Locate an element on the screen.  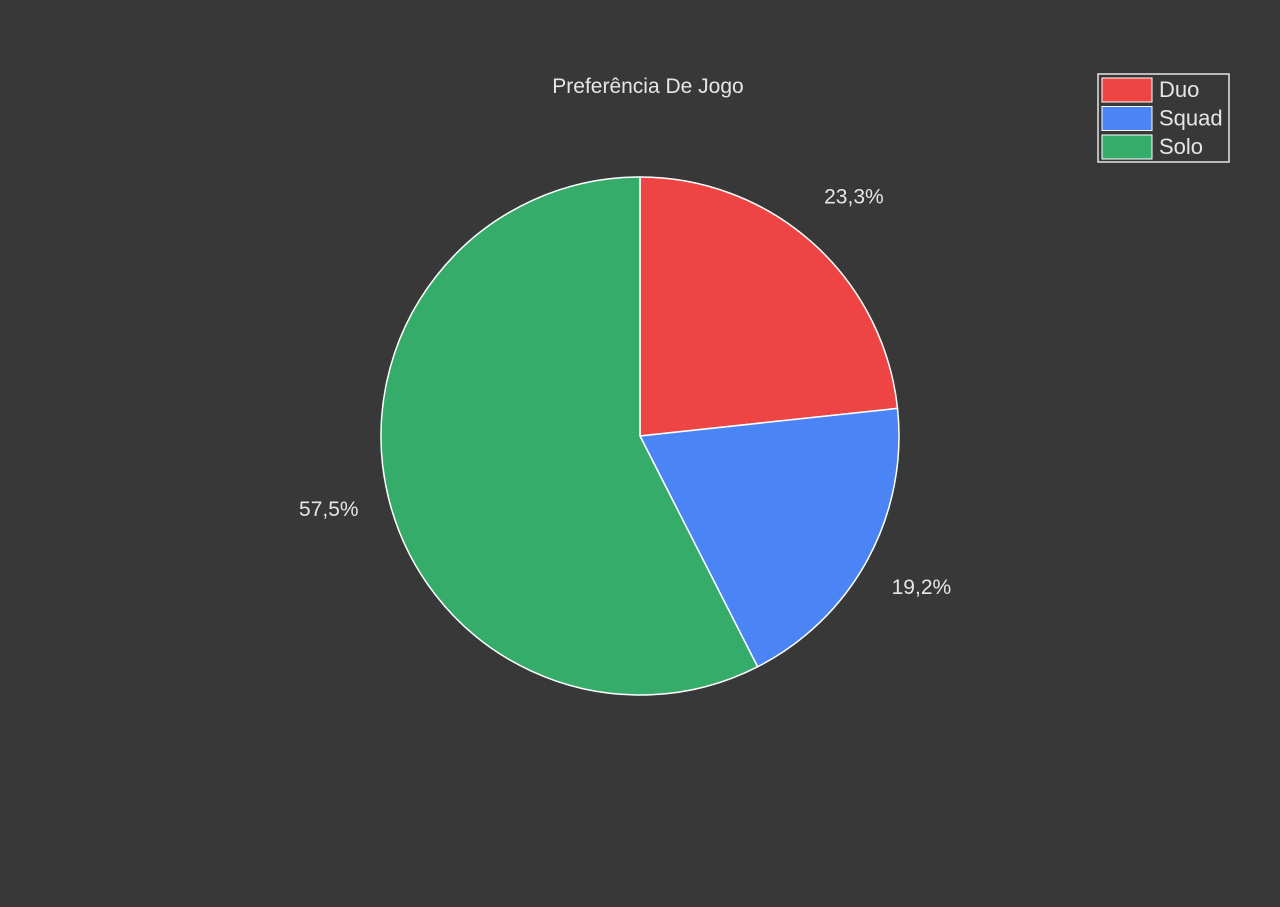
pie-slice-duo is located at coordinates (769, 306).